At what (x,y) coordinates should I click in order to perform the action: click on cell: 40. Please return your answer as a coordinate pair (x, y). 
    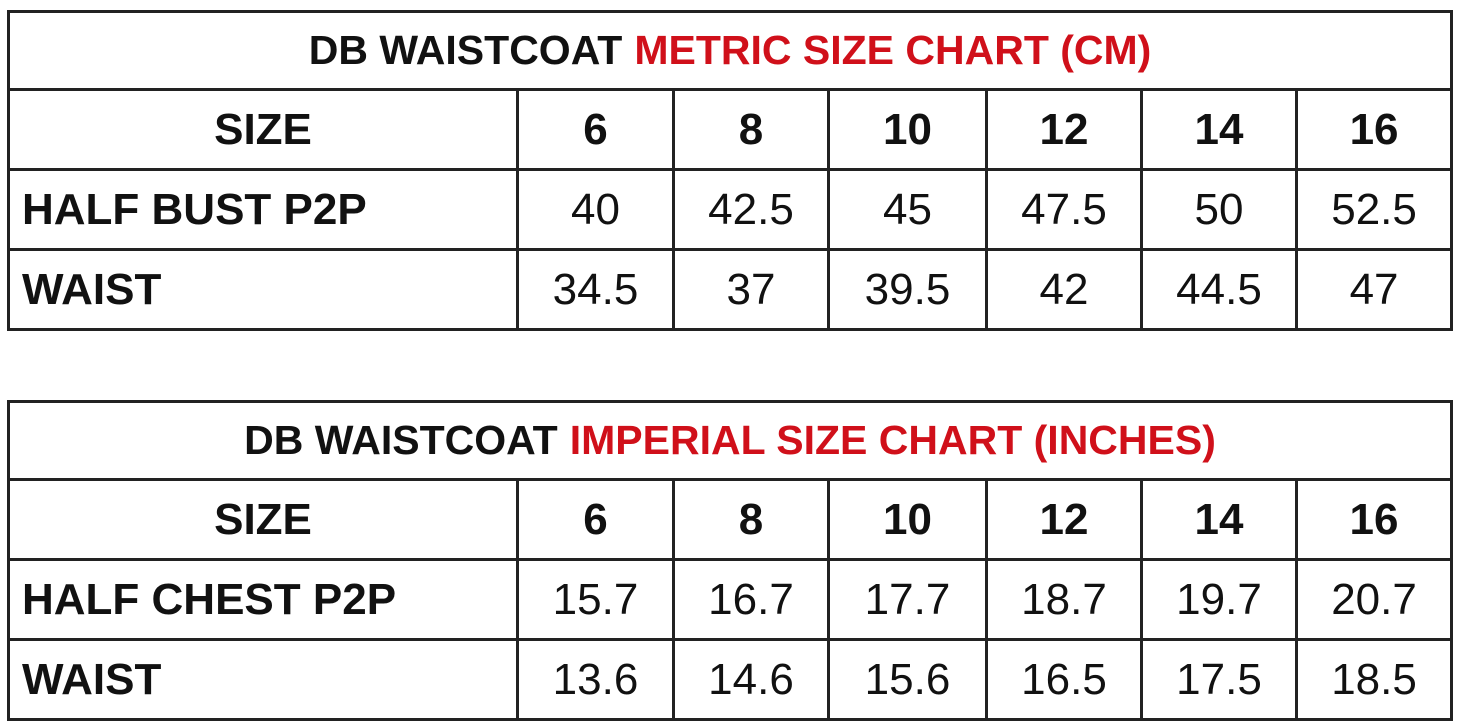
    Looking at the image, I should click on (595, 209).